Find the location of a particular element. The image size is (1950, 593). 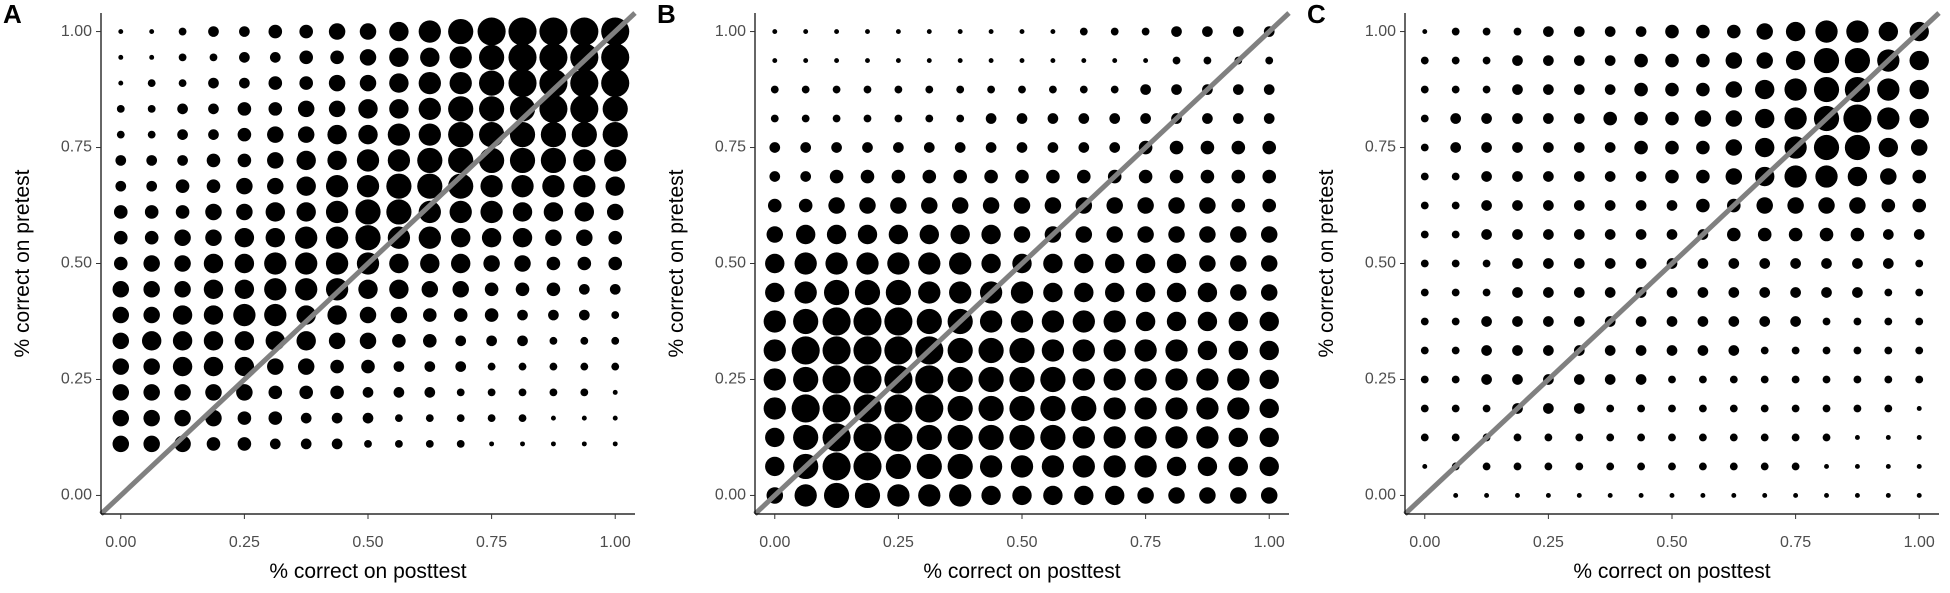

panel-label: B is located at coordinates (666, 14).